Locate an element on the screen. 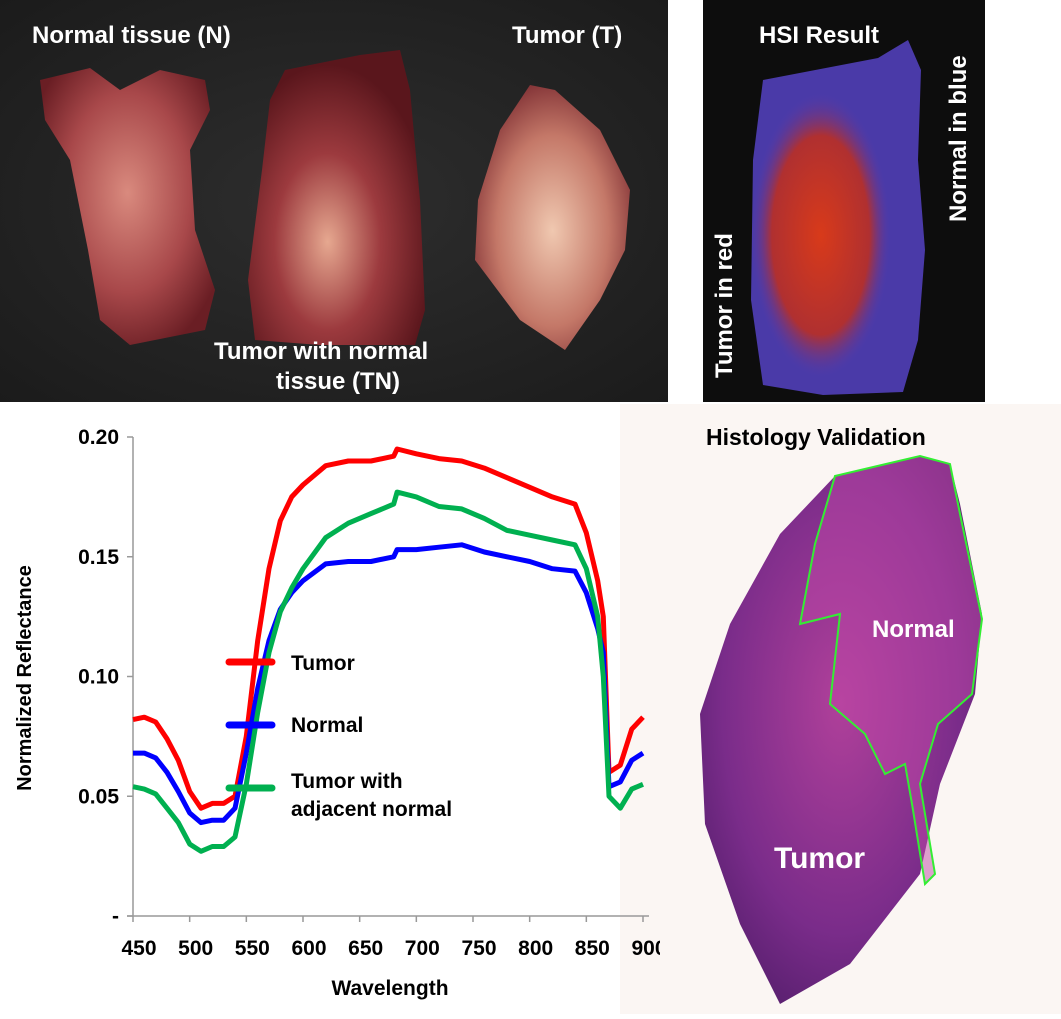 The width and height of the screenshot is (1061, 1019). legend-label-tumor-adjacent-1: Tumor with is located at coordinates (347, 781).